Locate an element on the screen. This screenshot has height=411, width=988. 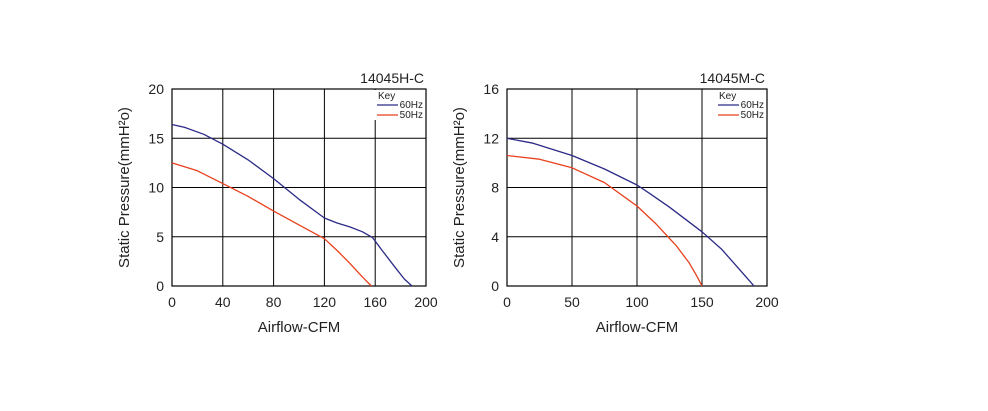
y-tick-label: 10 is located at coordinates (156, 188).